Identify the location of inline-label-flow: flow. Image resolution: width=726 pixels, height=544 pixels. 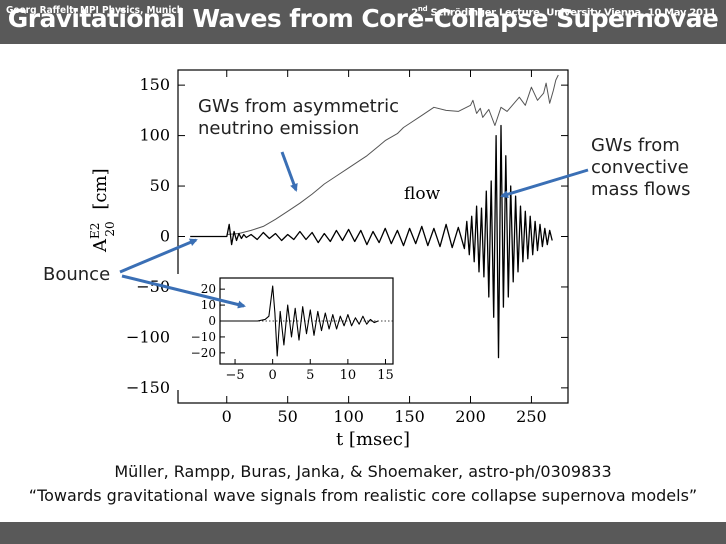
(422, 194).